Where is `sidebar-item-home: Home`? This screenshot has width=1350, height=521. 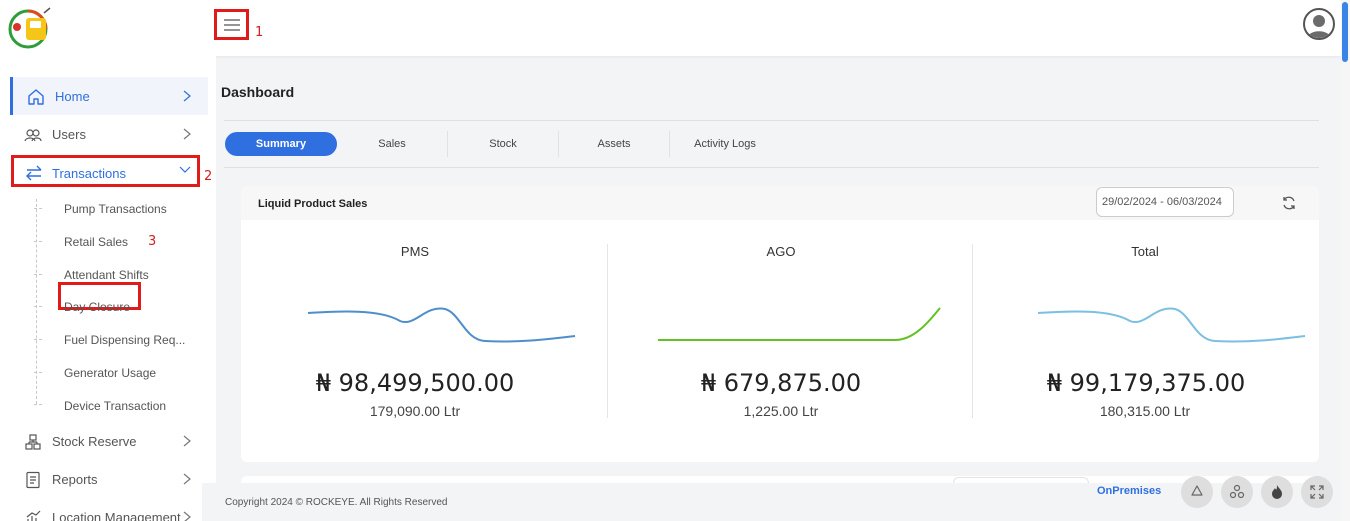
sidebar-item-home: Home is located at coordinates (109, 96).